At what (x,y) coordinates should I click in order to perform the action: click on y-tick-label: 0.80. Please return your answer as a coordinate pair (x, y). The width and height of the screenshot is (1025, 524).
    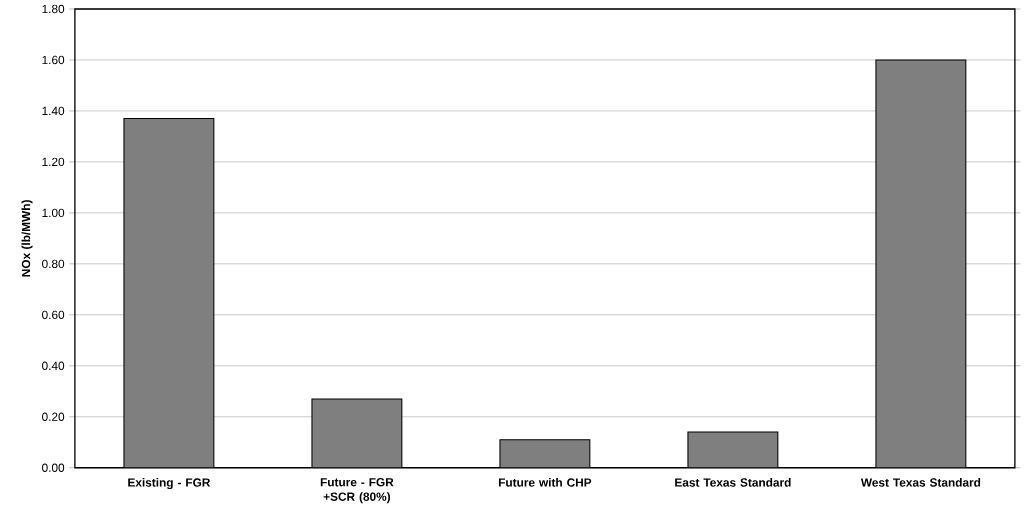
    Looking at the image, I should click on (53, 264).